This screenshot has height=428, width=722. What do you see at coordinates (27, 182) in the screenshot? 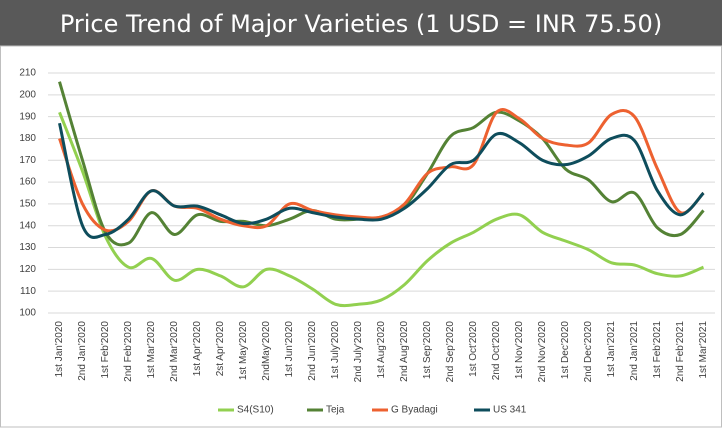
I see `y-tick-label: 160` at bounding box center [27, 182].